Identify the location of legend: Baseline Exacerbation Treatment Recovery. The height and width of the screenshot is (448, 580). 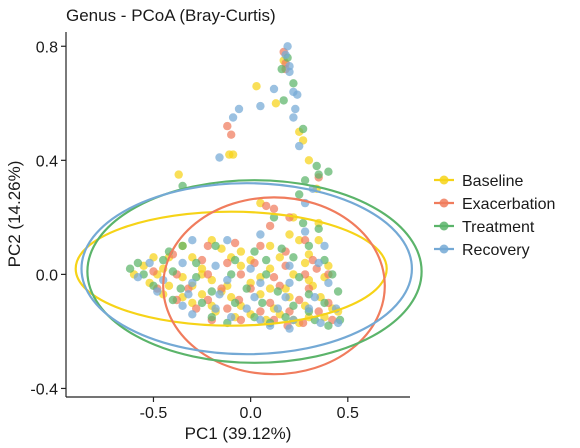
(494, 216).